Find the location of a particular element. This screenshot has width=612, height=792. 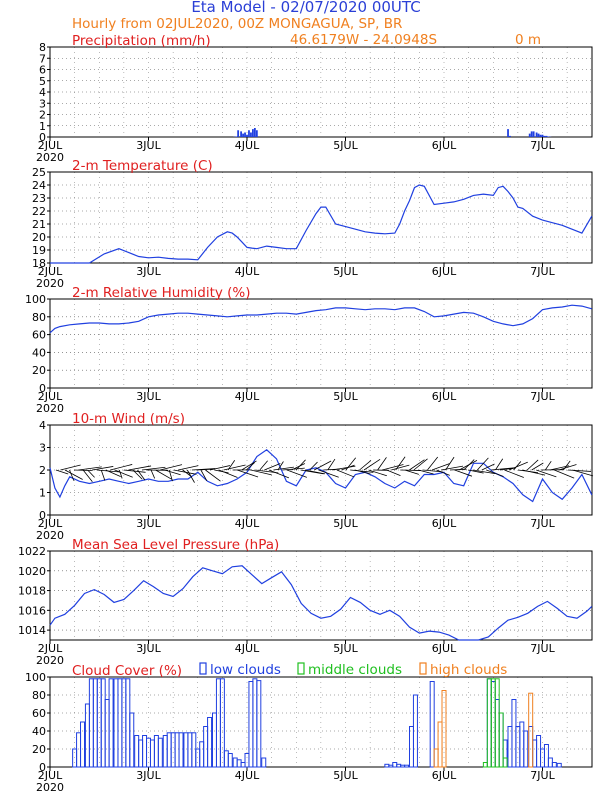

plot-frame is located at coordinates (321, 217).